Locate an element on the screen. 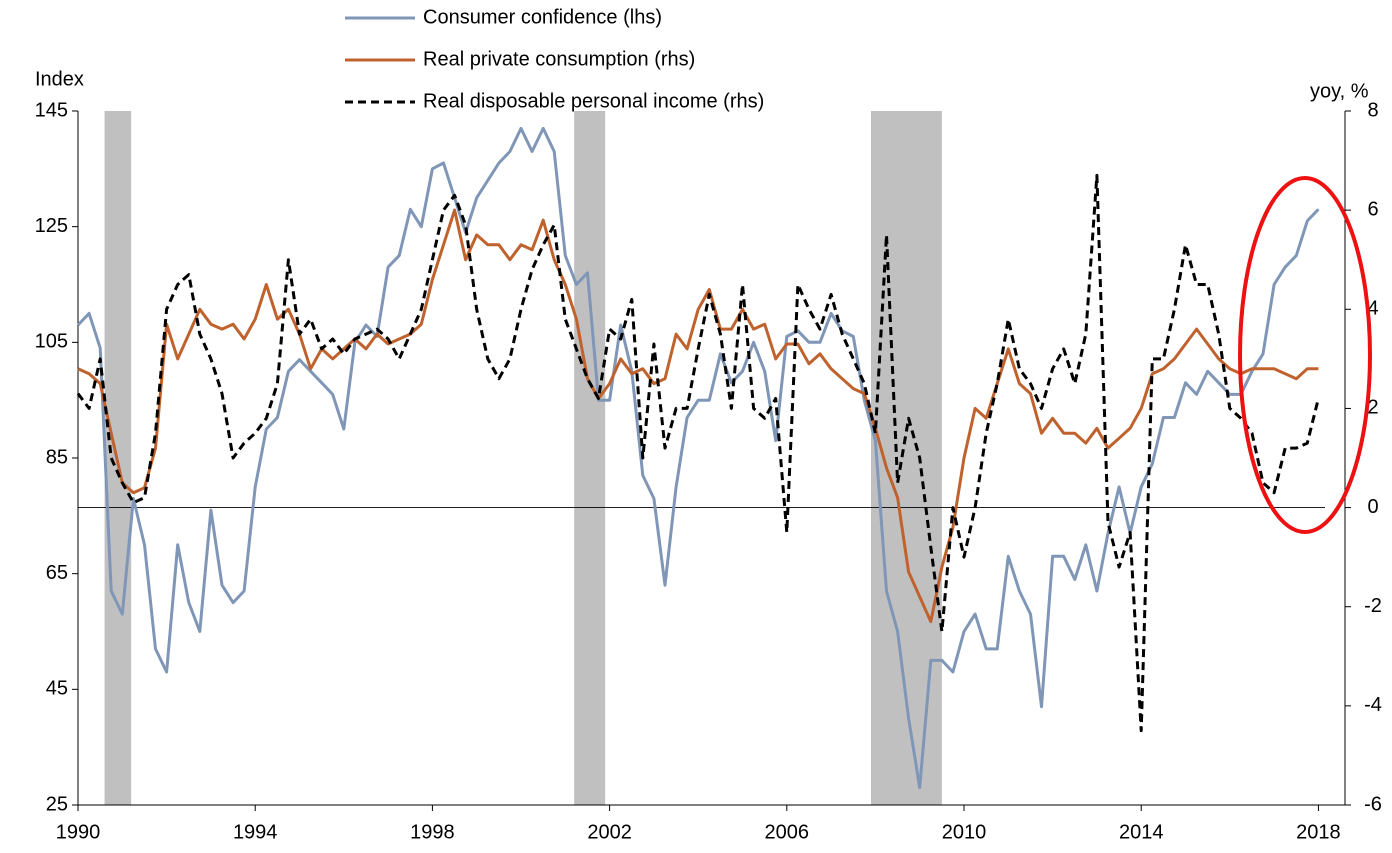 The image size is (1392, 853). y-tick-label: 105 is located at coordinates (51, 342).